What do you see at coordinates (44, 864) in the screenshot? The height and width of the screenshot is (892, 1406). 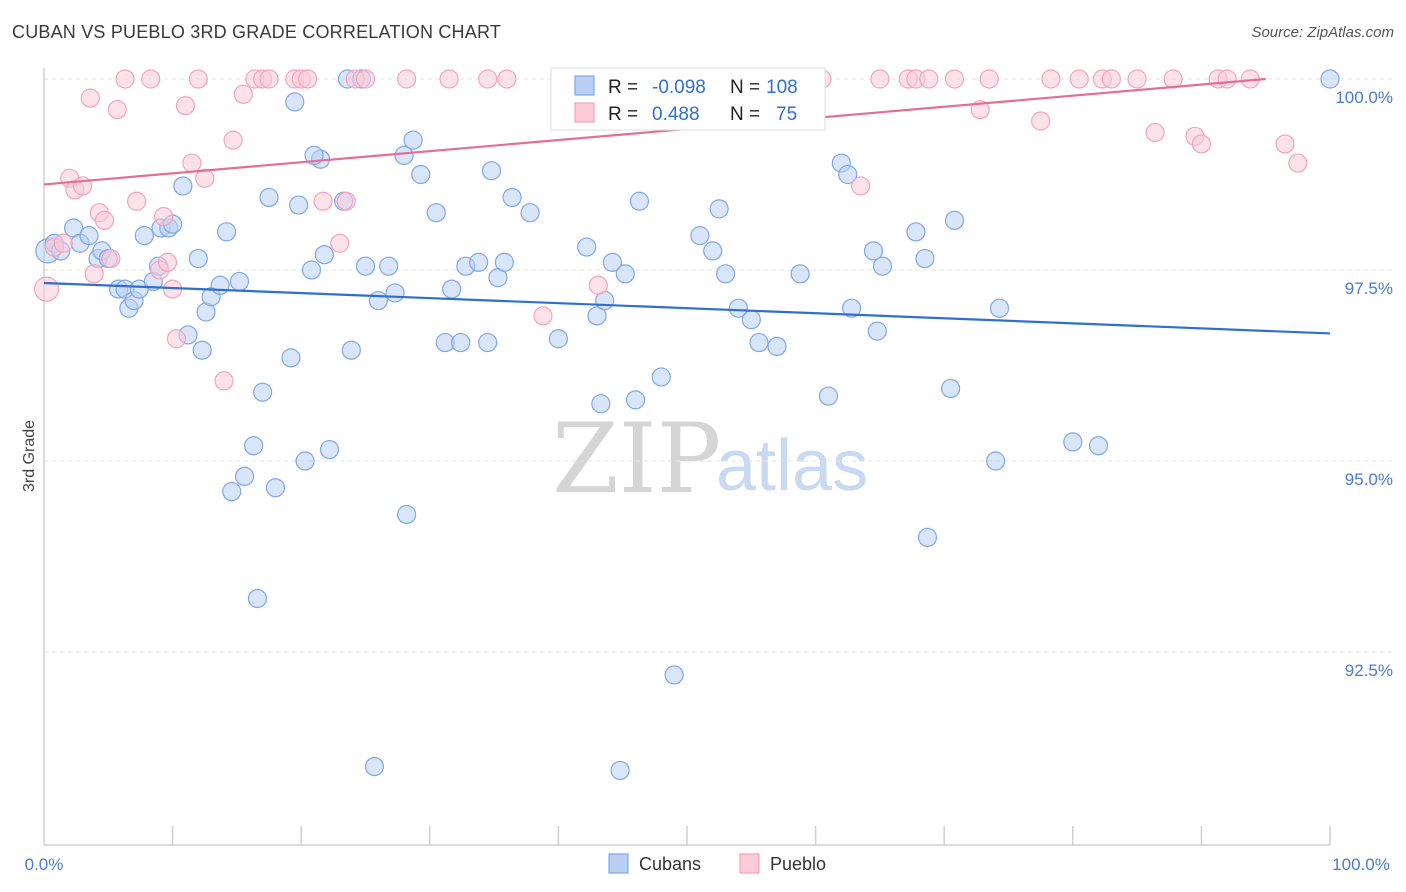 I see `x-tick-label-min: 0.0%` at bounding box center [44, 864].